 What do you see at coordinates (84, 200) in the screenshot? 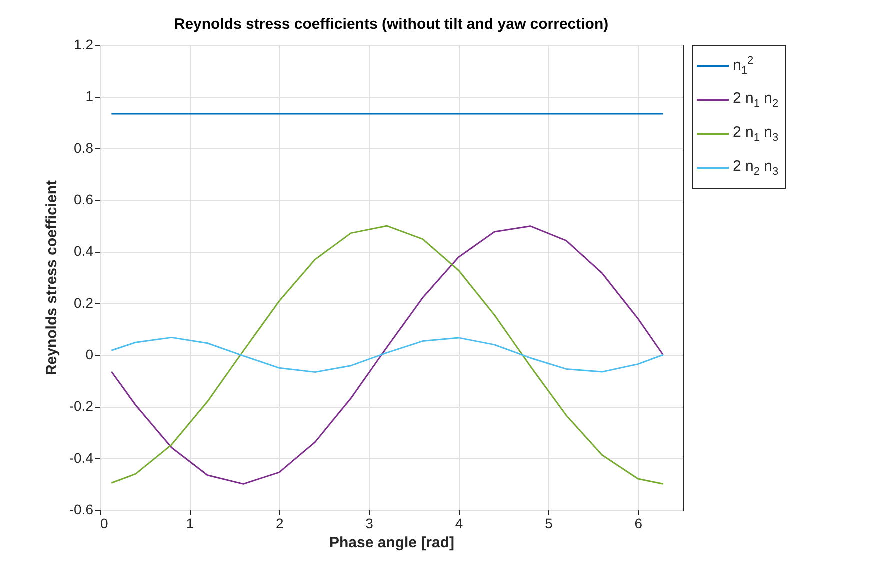
I see `y-tick-label: 0.6` at bounding box center [84, 200].